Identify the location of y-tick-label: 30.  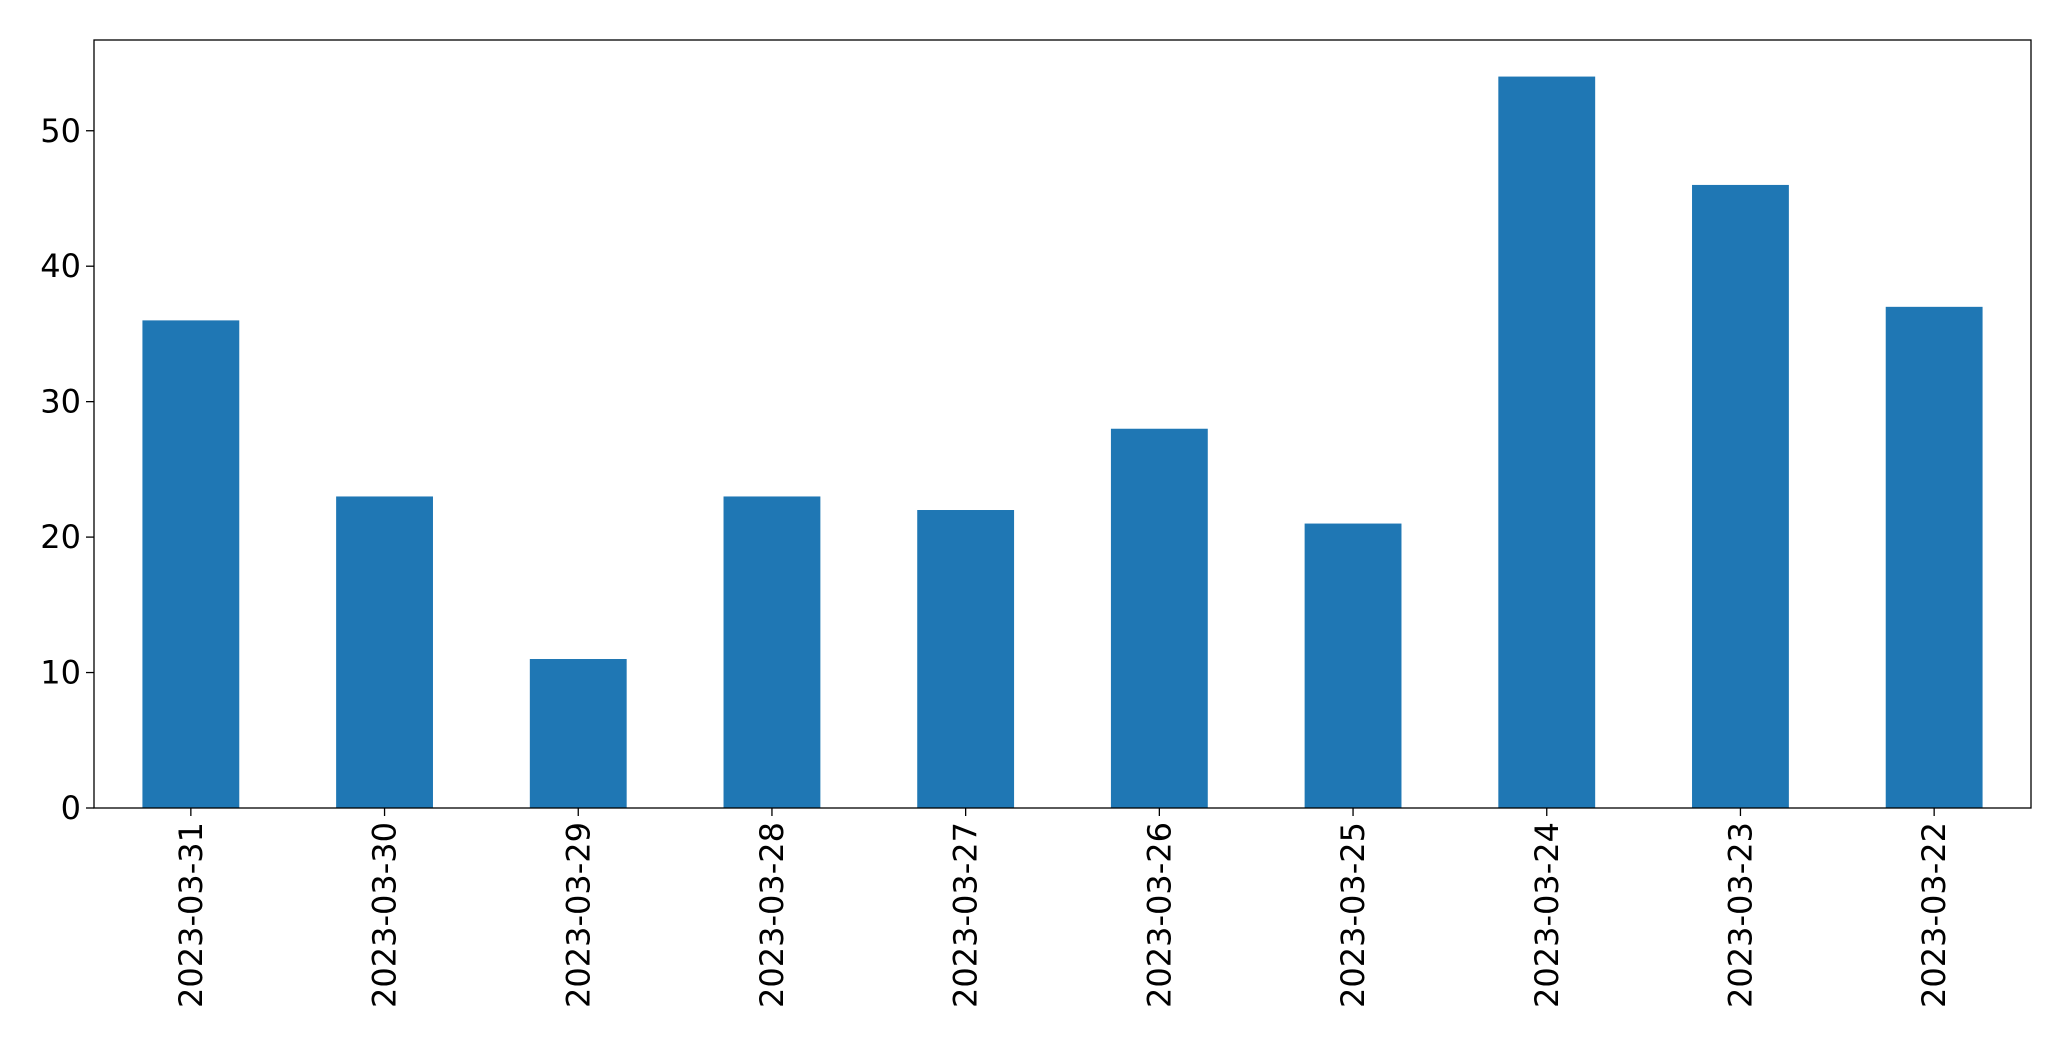
(60, 402).